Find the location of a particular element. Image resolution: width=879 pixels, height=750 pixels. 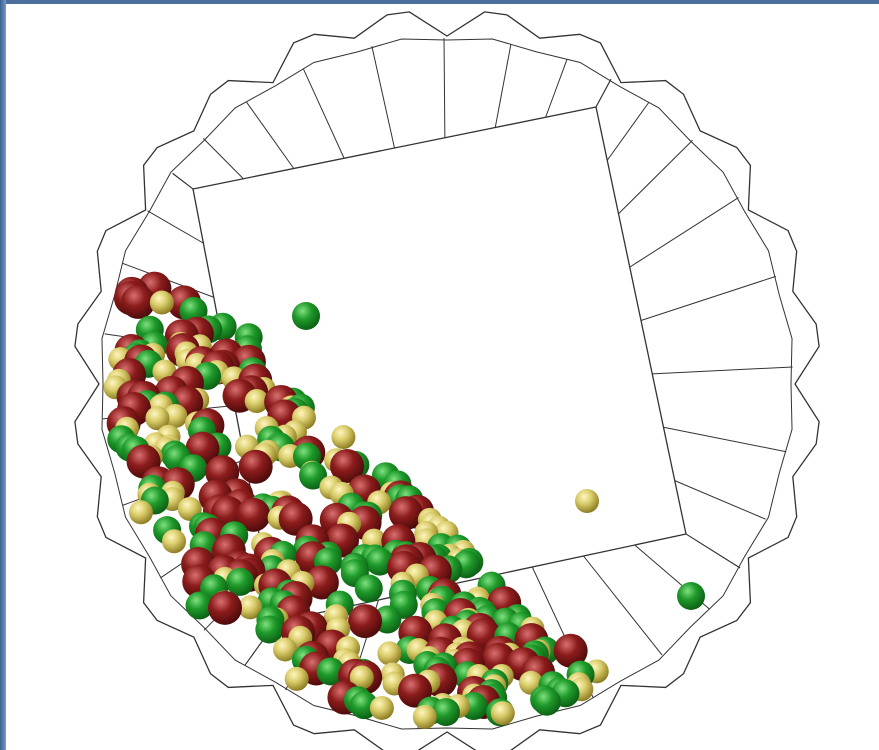

window-left-border is located at coordinates (3, 375).